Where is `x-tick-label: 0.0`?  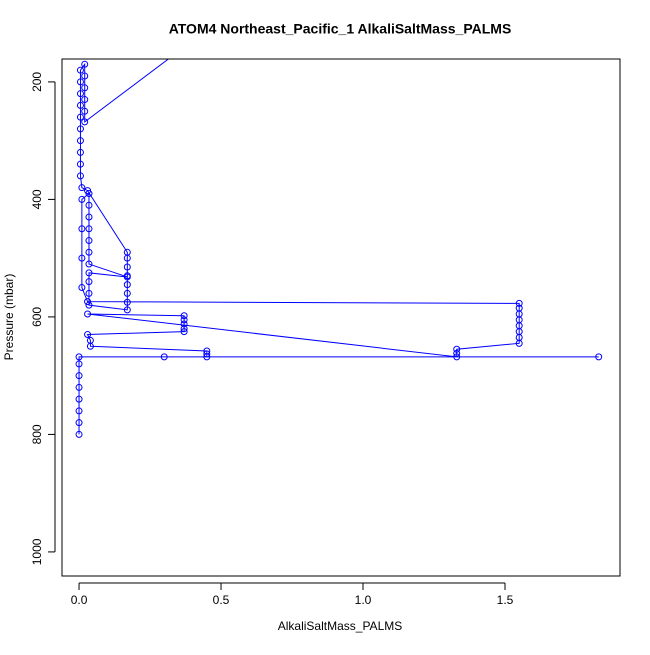 x-tick-label: 0.0 is located at coordinates (79, 600).